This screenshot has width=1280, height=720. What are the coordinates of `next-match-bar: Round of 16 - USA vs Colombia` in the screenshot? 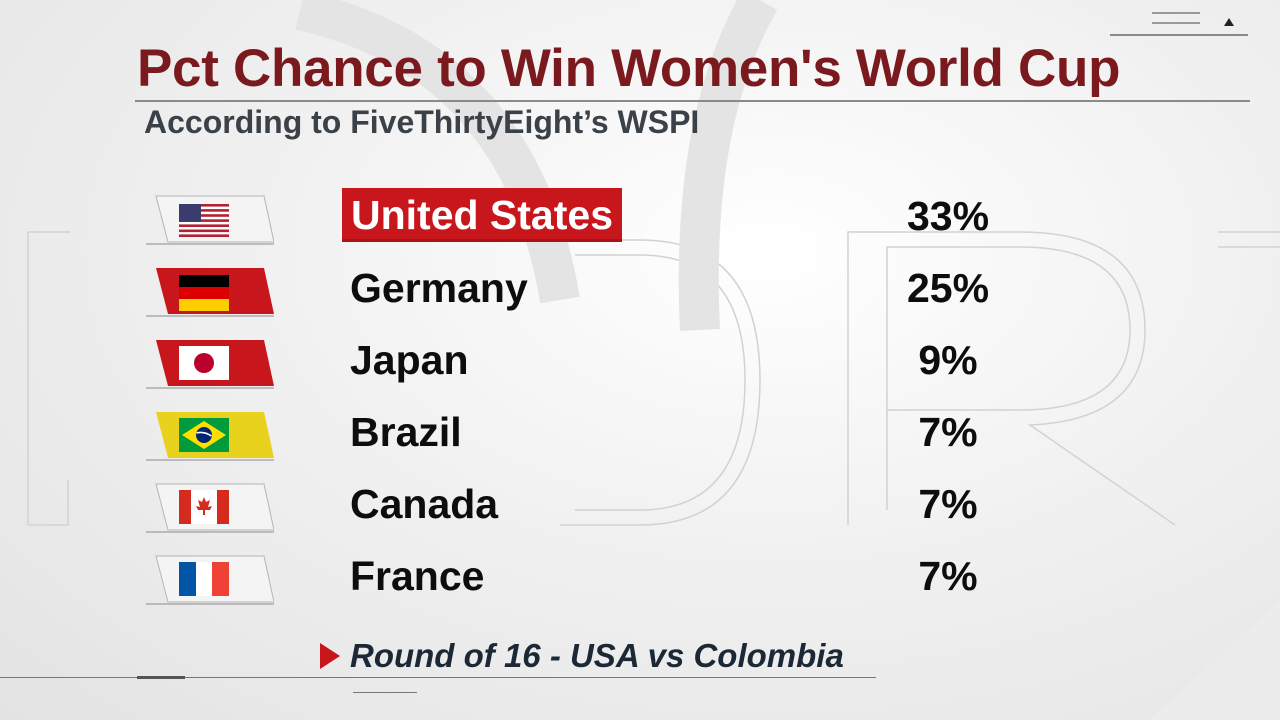 It's located at (582, 656).